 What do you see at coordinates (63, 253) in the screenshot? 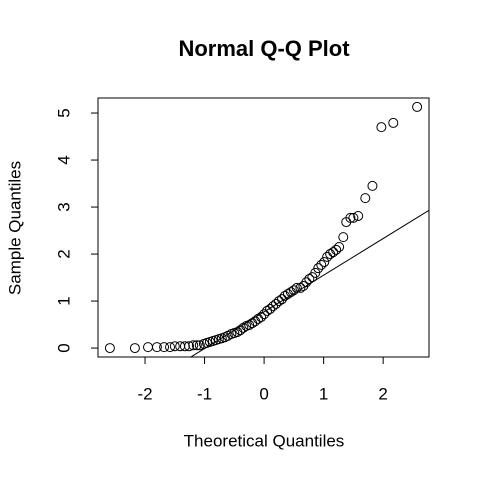
I see `y-tick-label: 2` at bounding box center [63, 253].